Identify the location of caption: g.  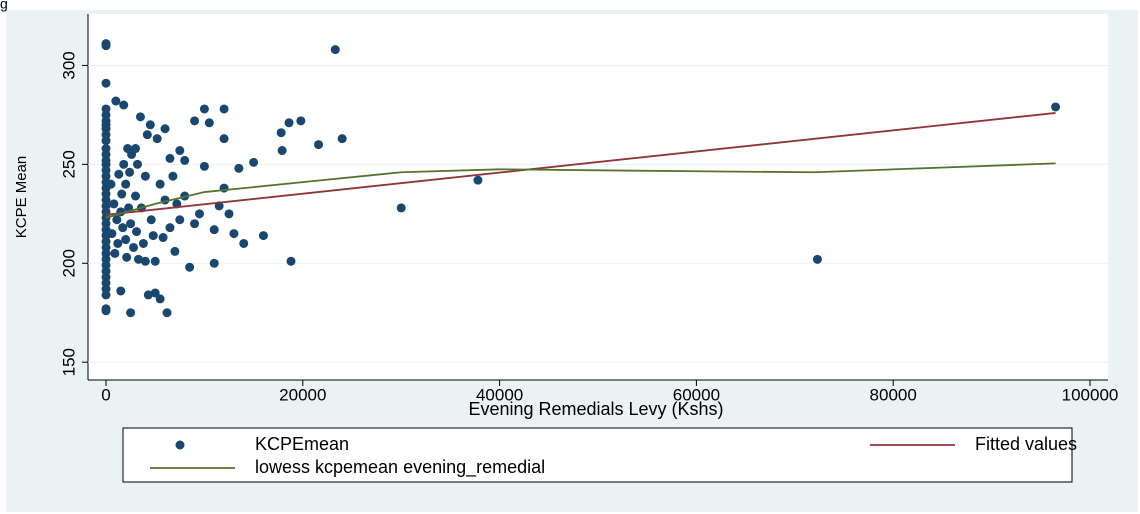
(4, 6).